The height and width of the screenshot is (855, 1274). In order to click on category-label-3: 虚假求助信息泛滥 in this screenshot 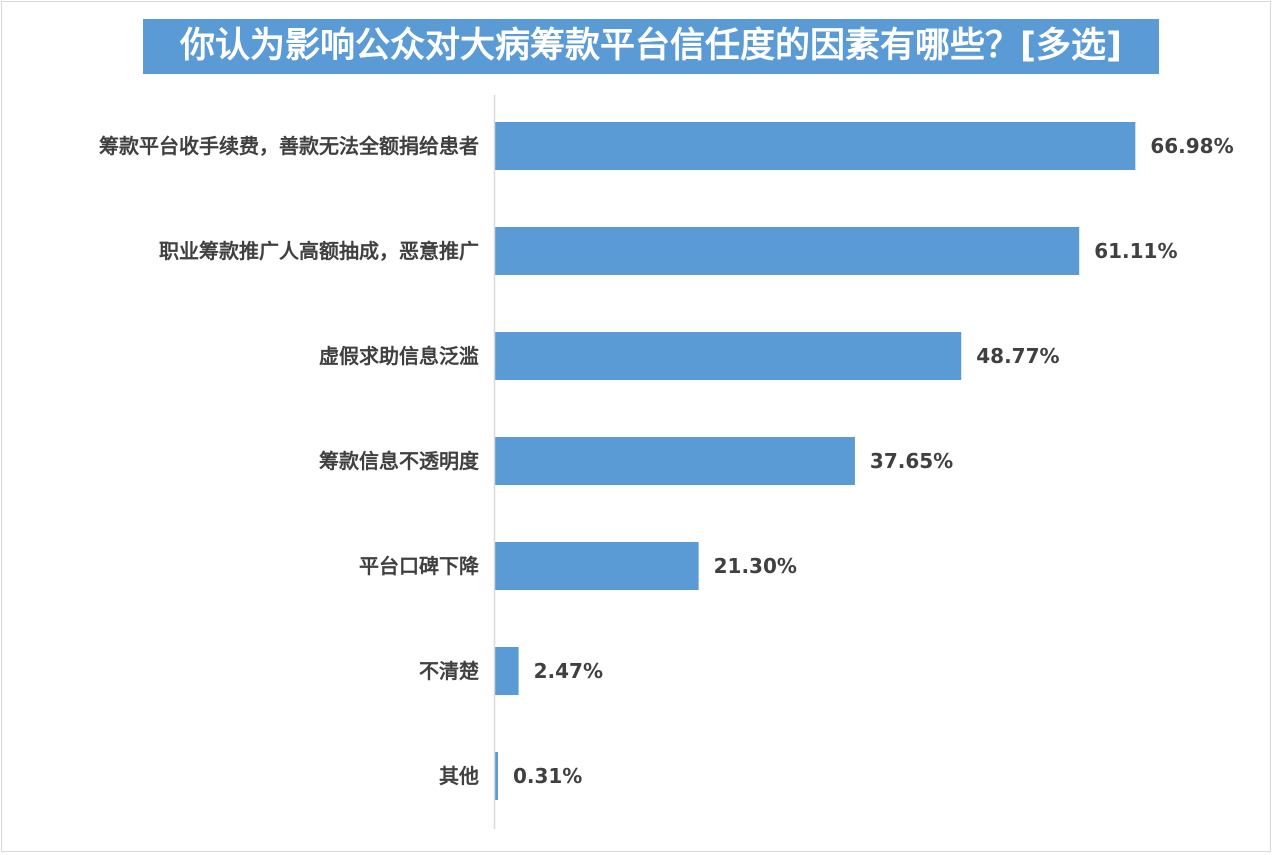, I will do `click(399, 356)`.